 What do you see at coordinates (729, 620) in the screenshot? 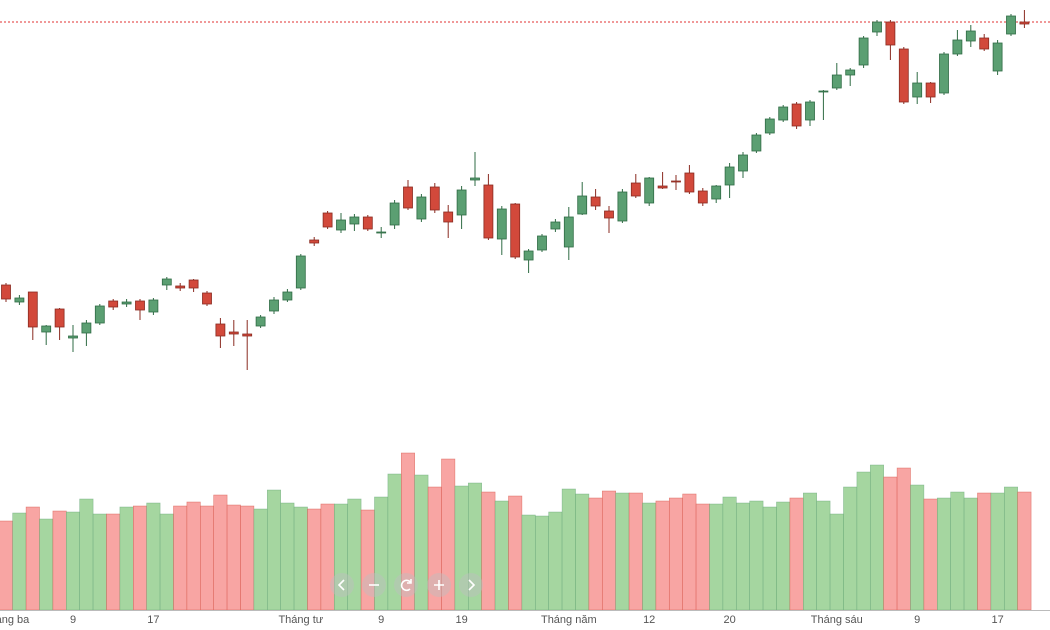
I see `x-tick-label: 20` at bounding box center [729, 620].